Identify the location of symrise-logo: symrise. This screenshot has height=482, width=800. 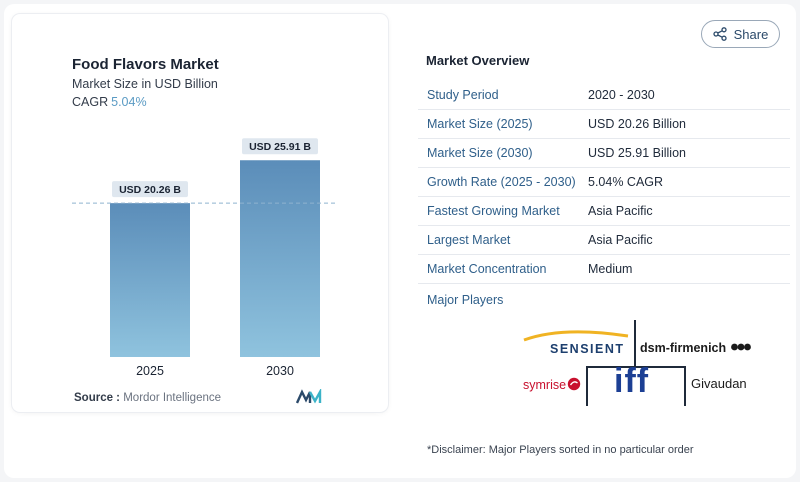
(545, 385).